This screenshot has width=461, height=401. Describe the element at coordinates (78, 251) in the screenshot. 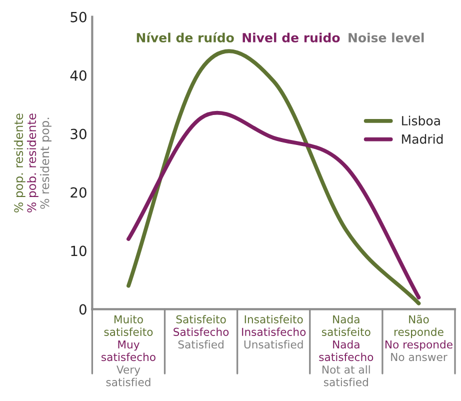

I see `y-tick-label: 10` at that location.